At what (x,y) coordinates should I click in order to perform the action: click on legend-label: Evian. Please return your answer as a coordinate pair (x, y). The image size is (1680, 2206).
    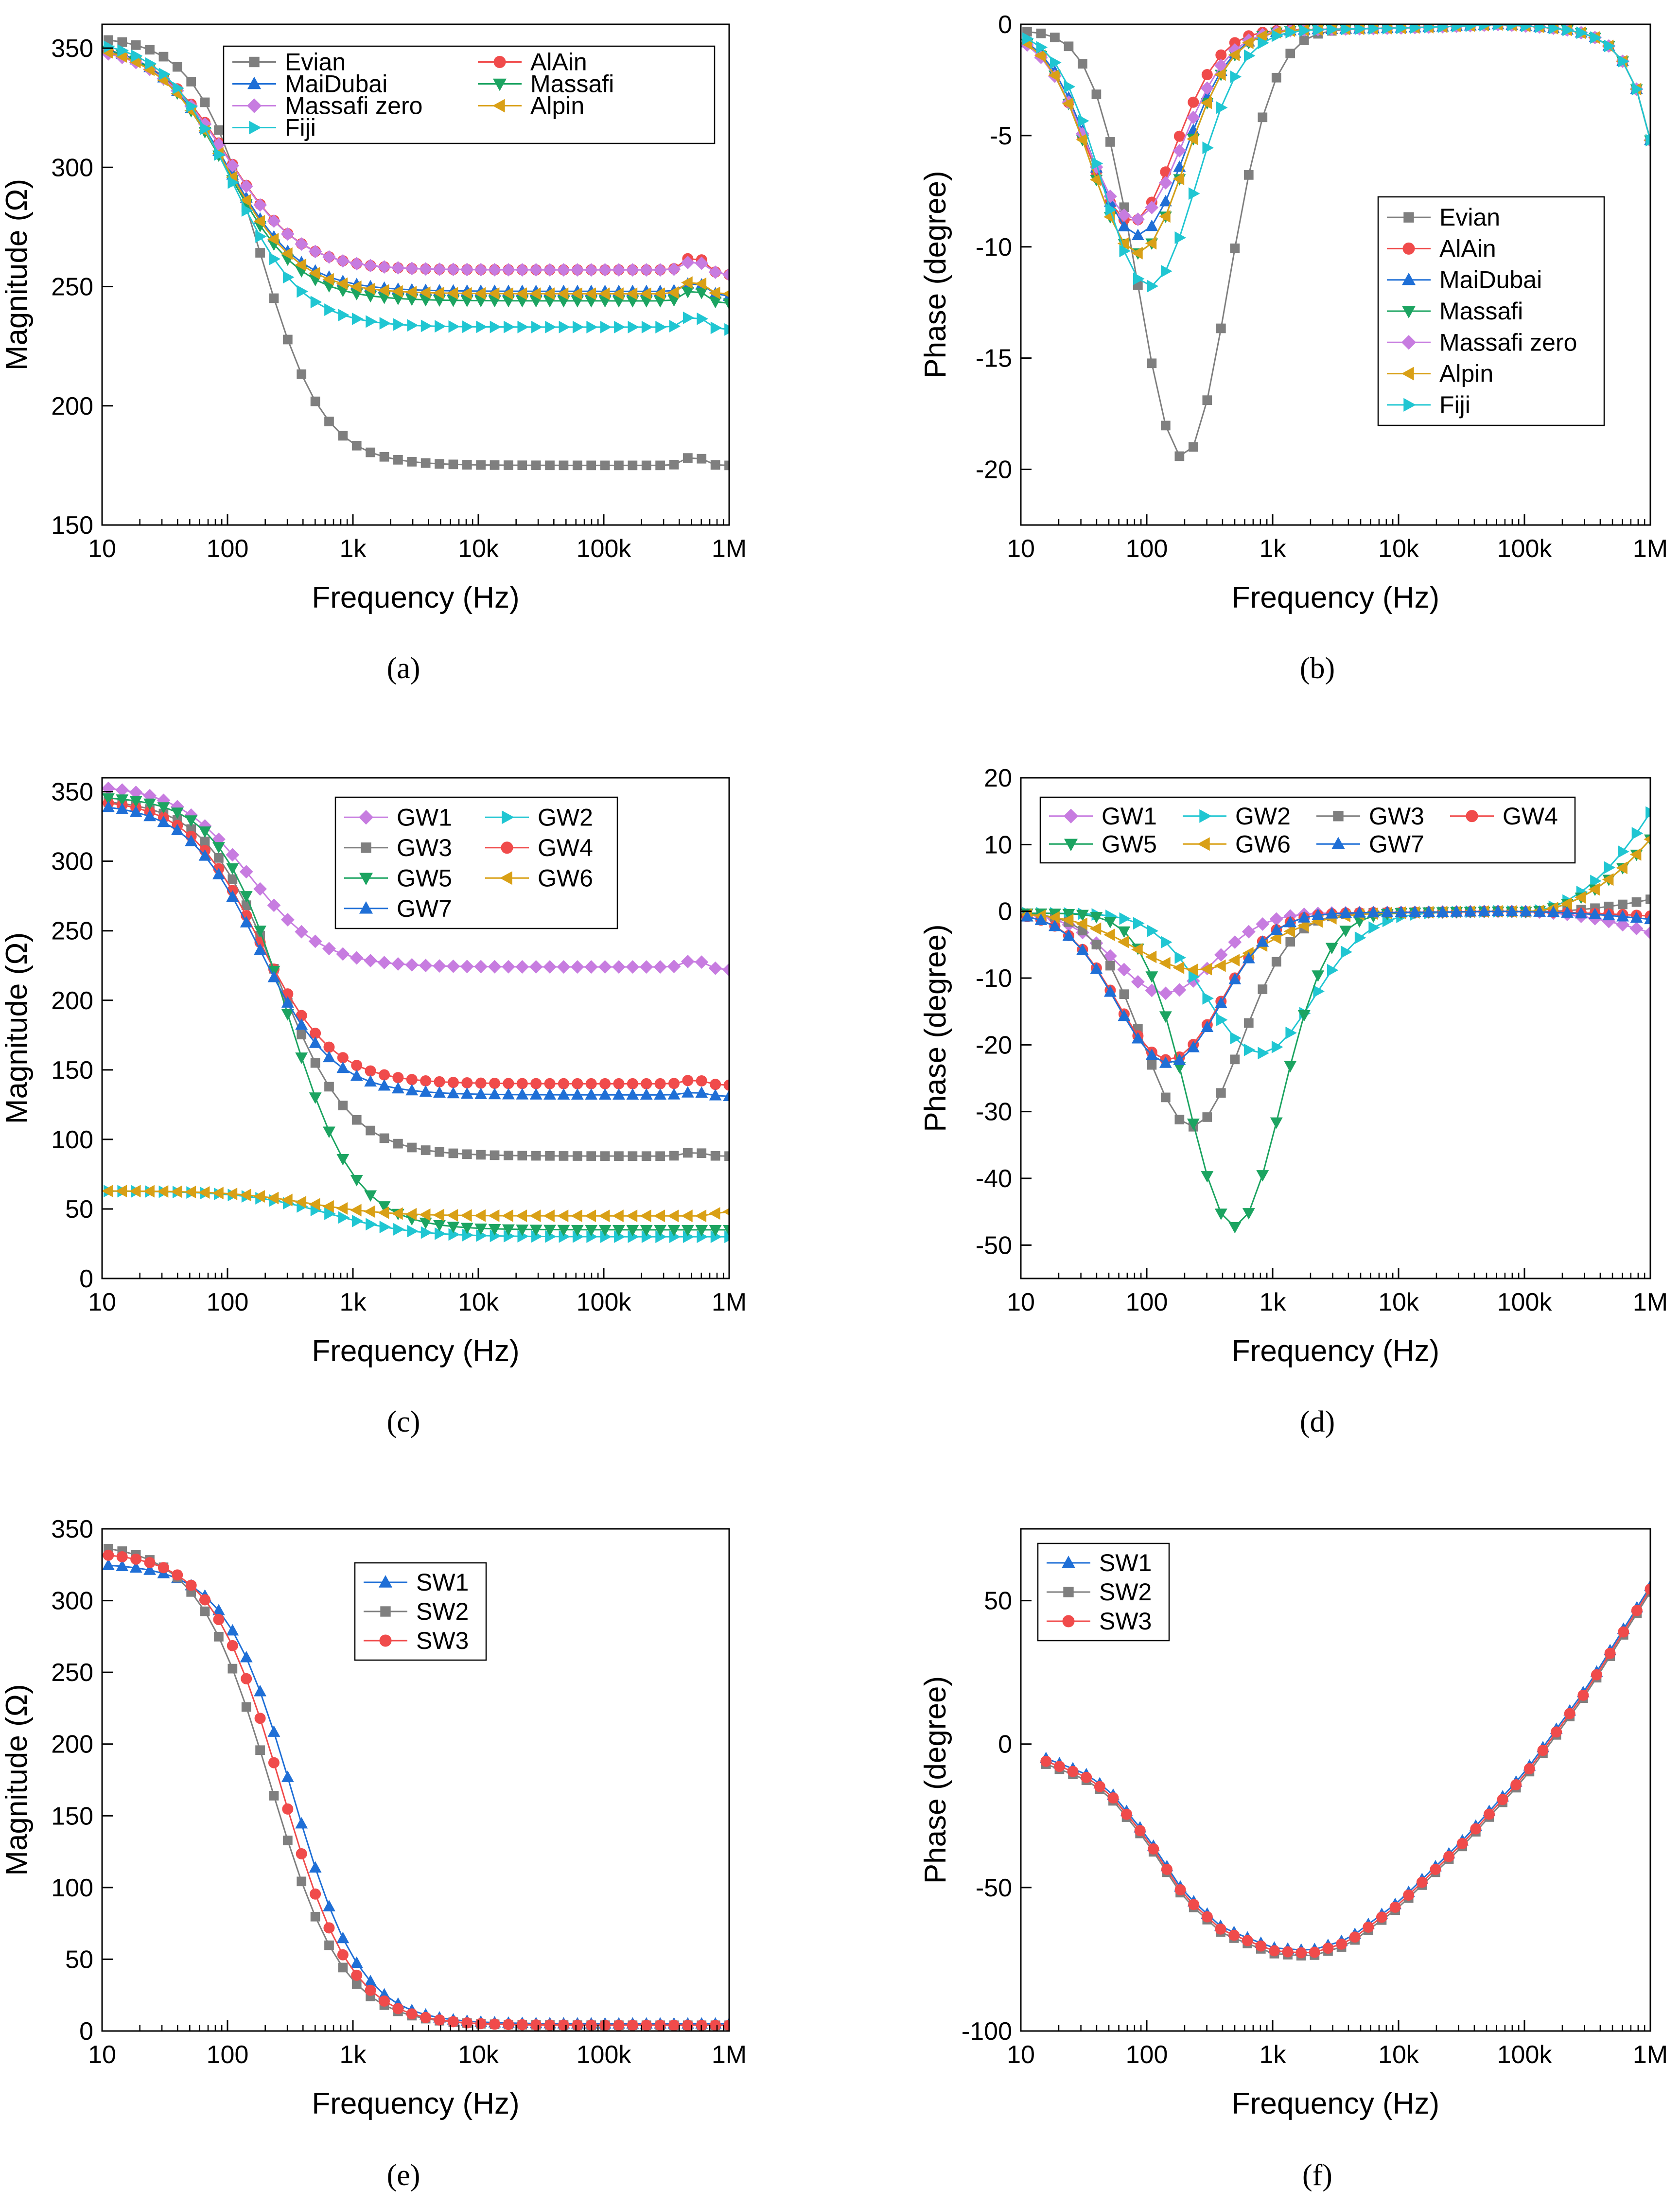
    Looking at the image, I should click on (1469, 218).